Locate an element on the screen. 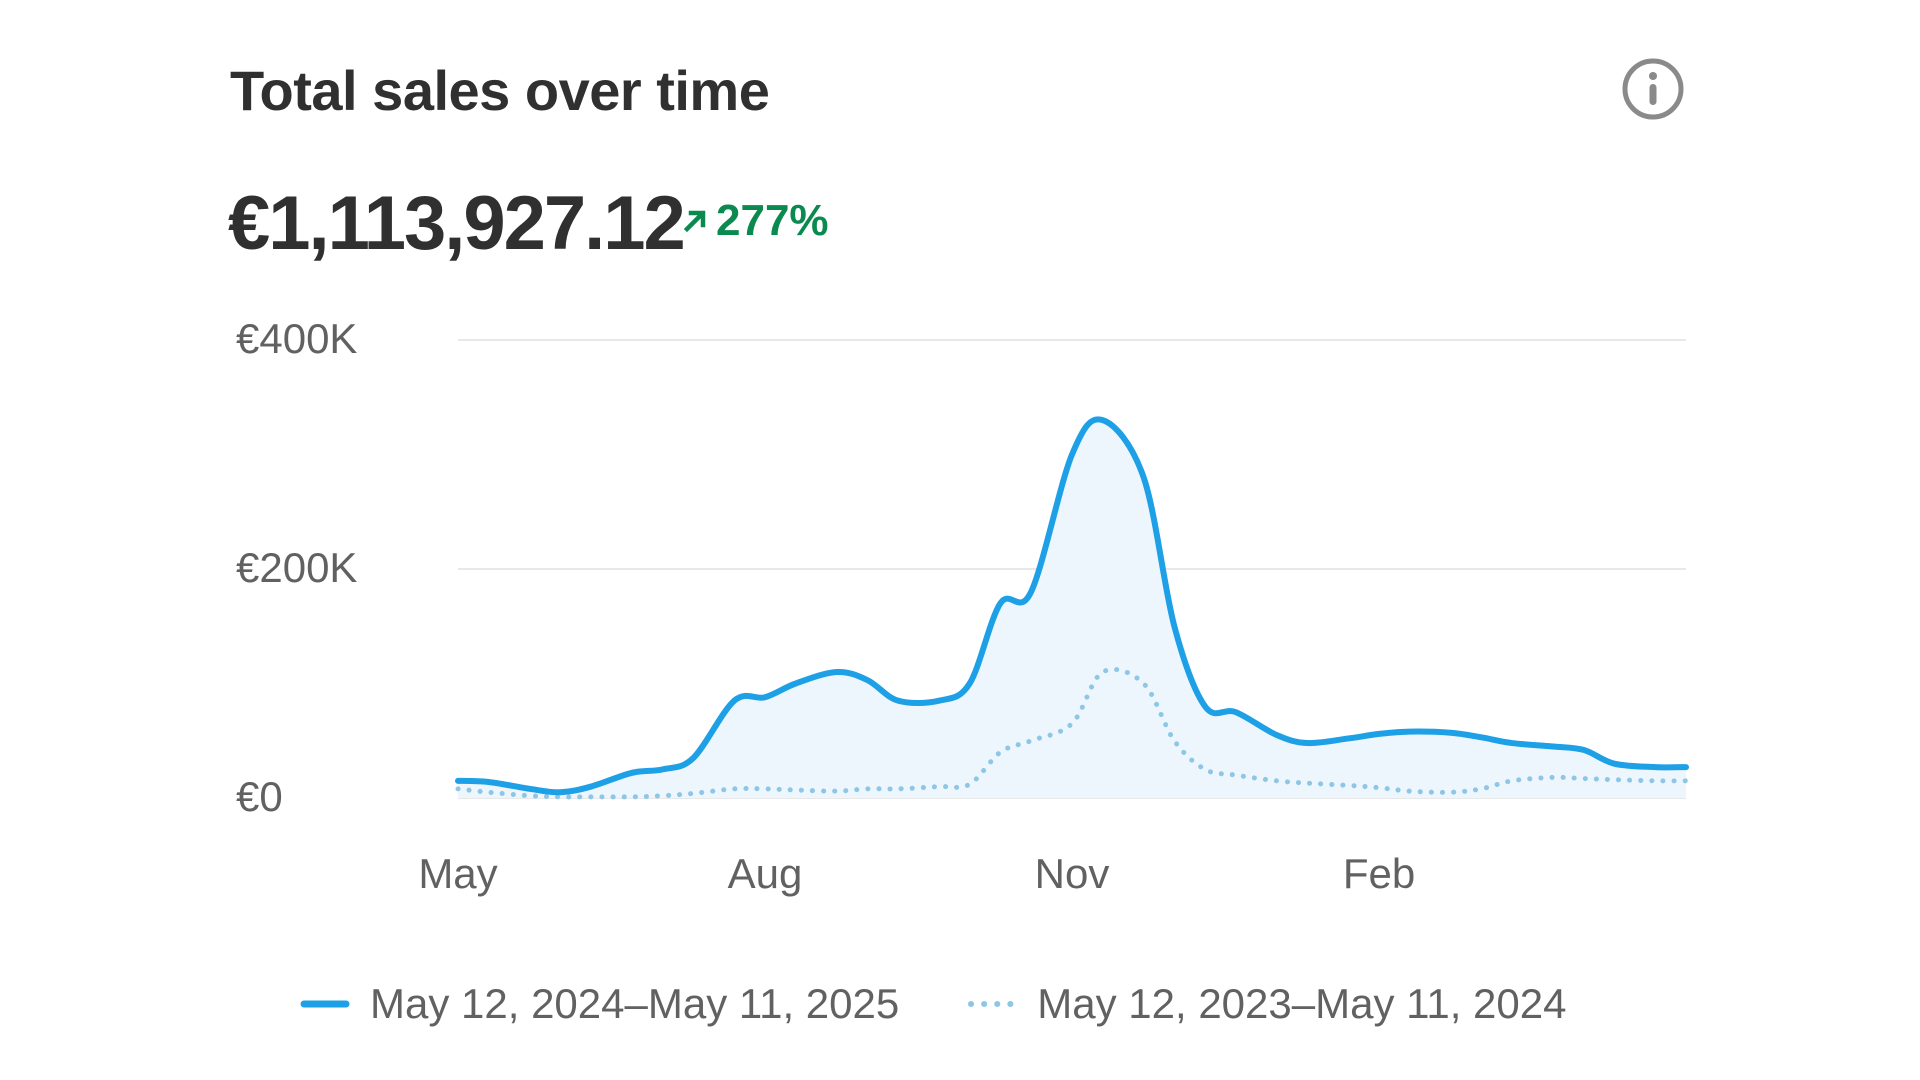 The image size is (1920, 1080). x-tick-label: Aug is located at coordinates (765, 873).